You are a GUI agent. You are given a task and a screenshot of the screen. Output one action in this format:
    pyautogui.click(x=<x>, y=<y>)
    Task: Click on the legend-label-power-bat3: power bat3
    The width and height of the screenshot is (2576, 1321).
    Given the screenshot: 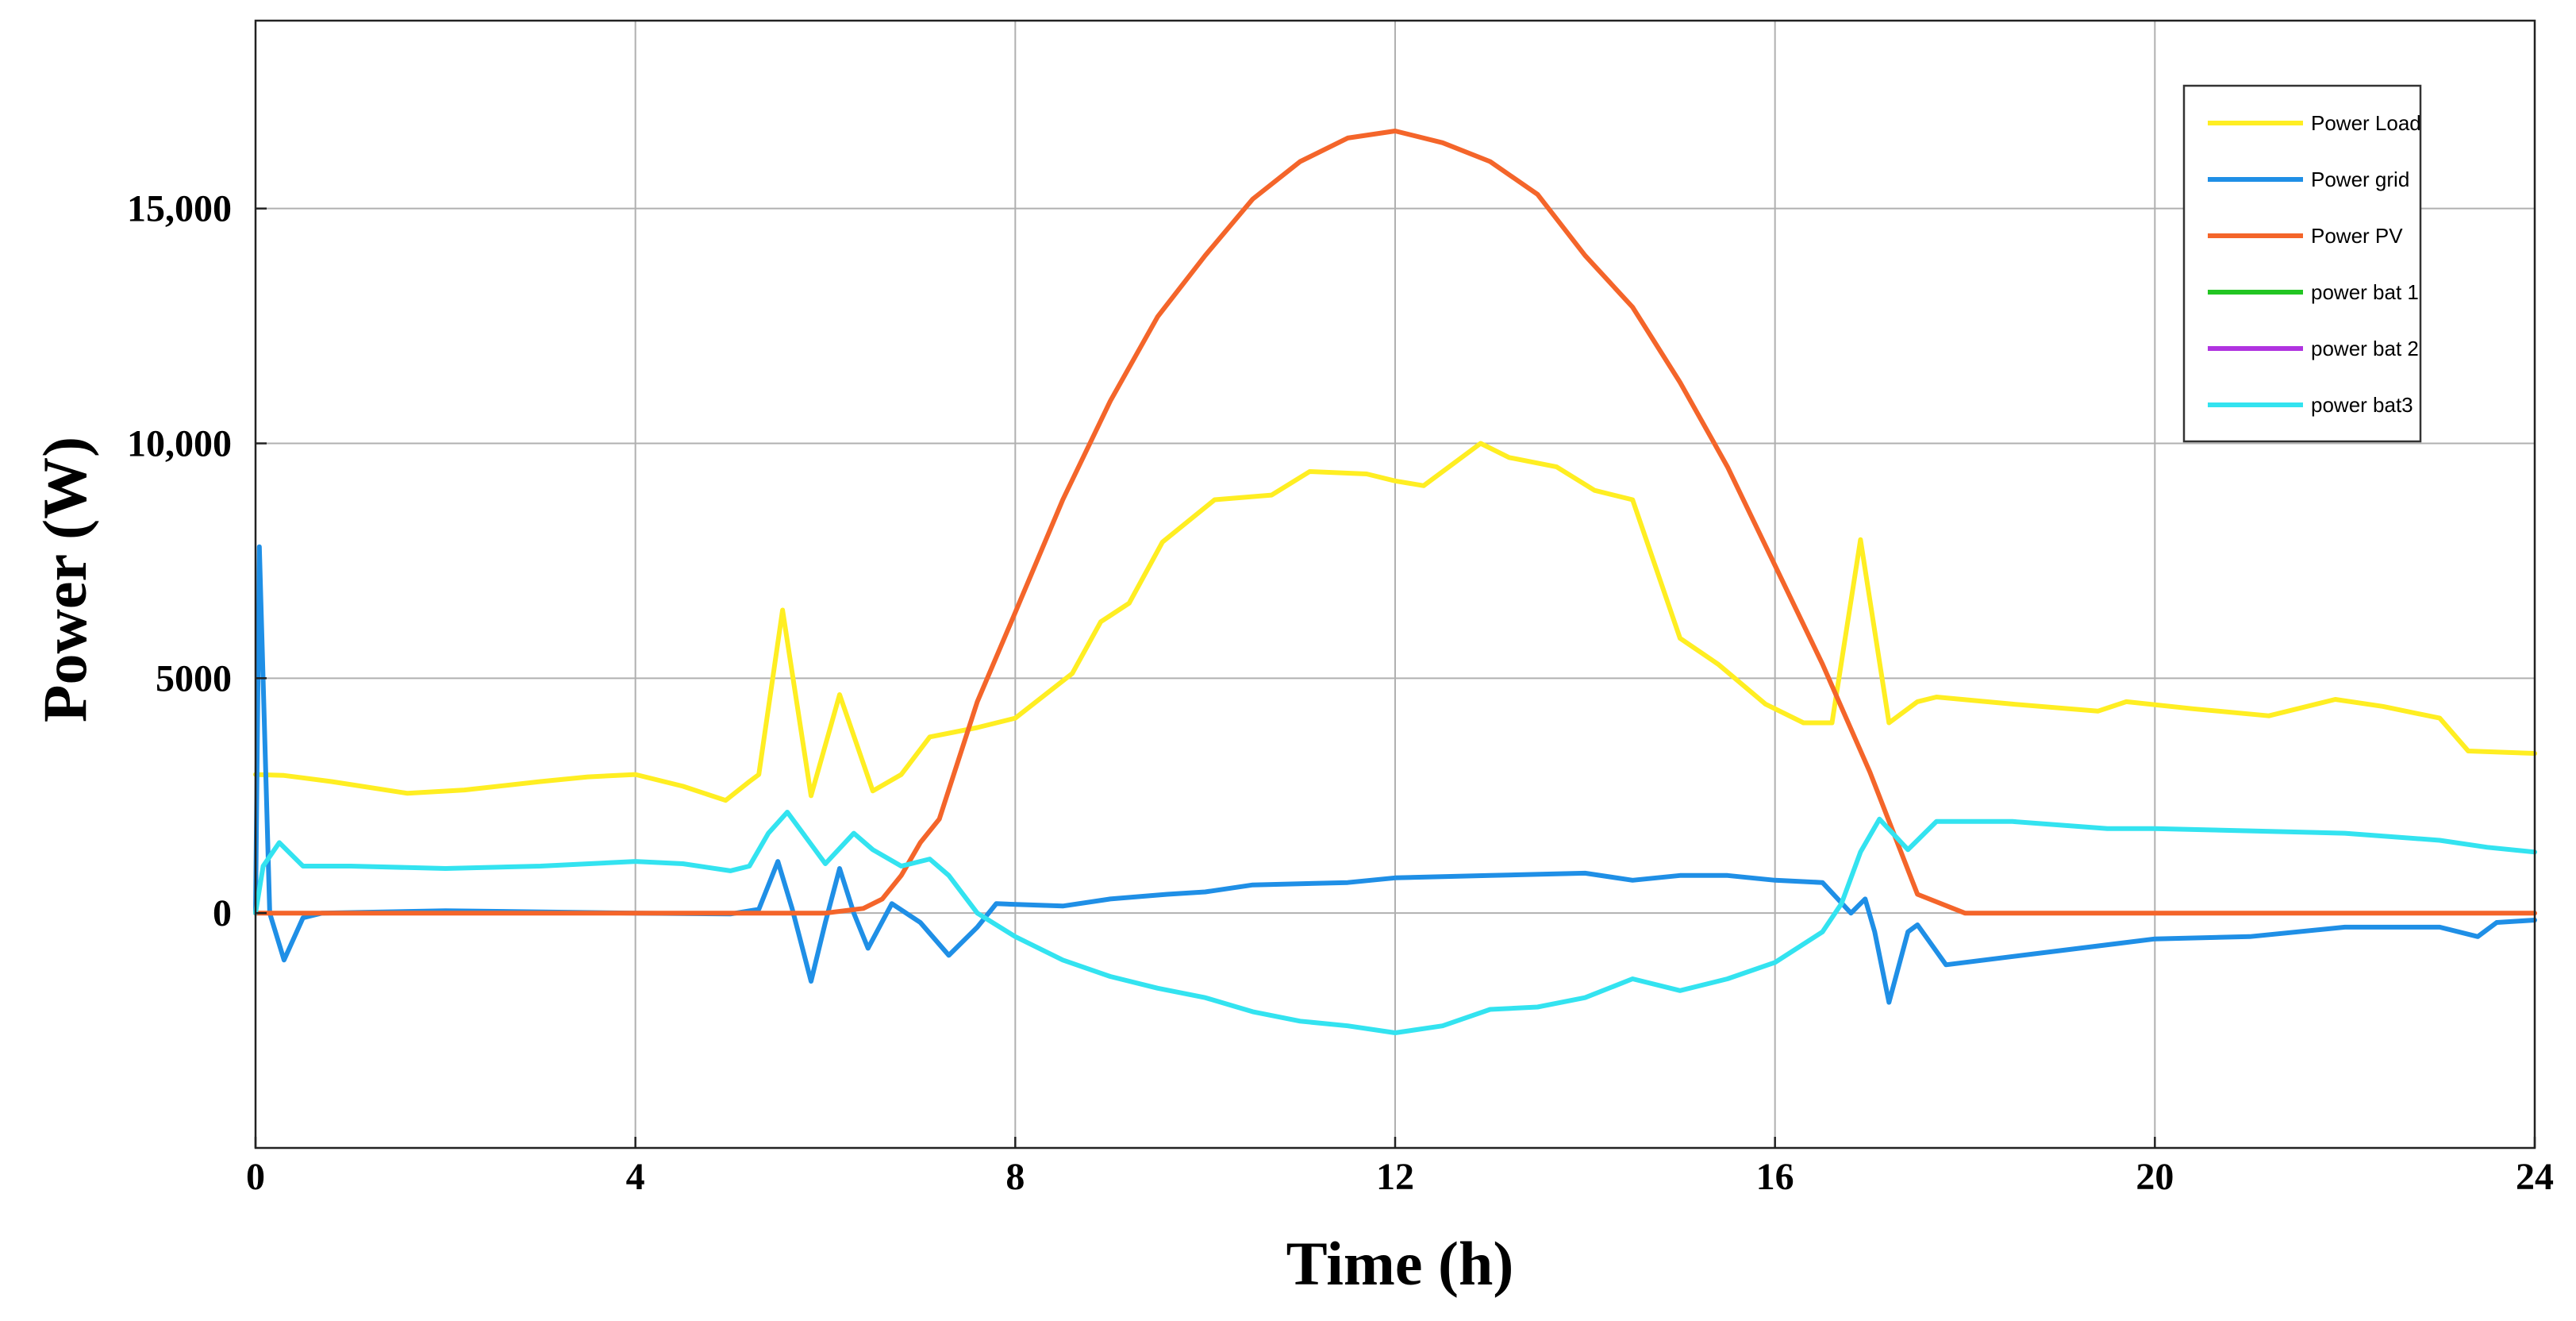 What is the action you would take?
    pyautogui.click(x=2362, y=405)
    